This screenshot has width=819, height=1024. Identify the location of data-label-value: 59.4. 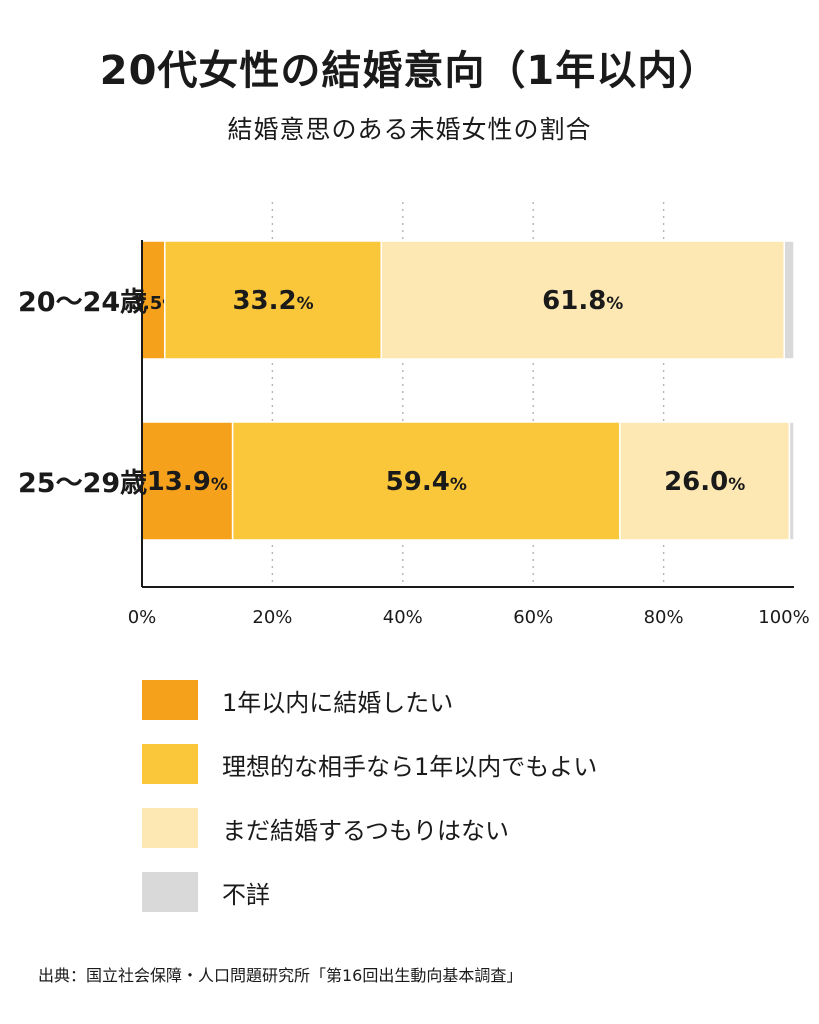
(418, 482).